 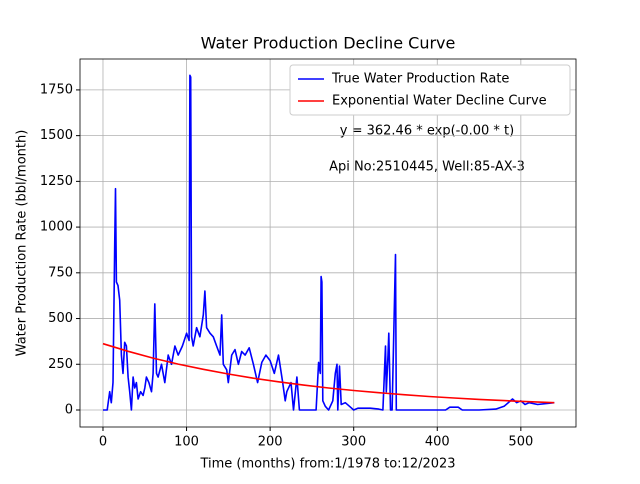 I want to click on x-tick-label: 300, so click(x=353, y=442).